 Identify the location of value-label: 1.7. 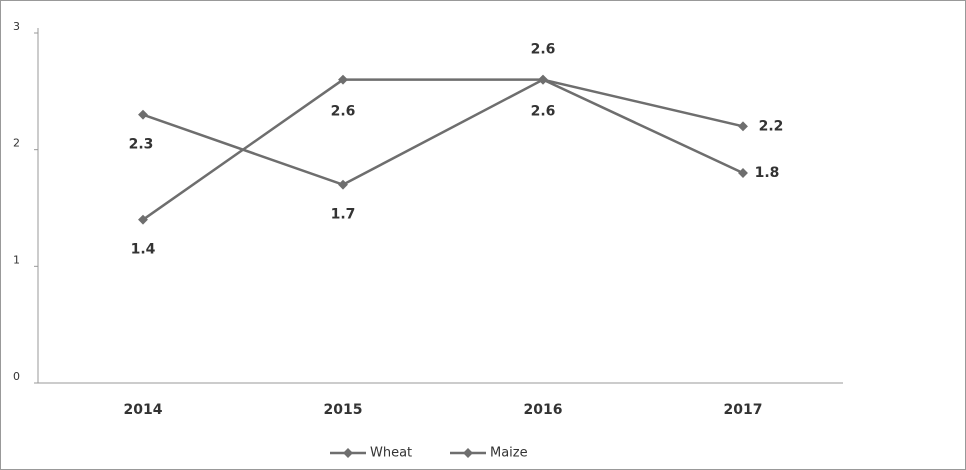
(343, 215).